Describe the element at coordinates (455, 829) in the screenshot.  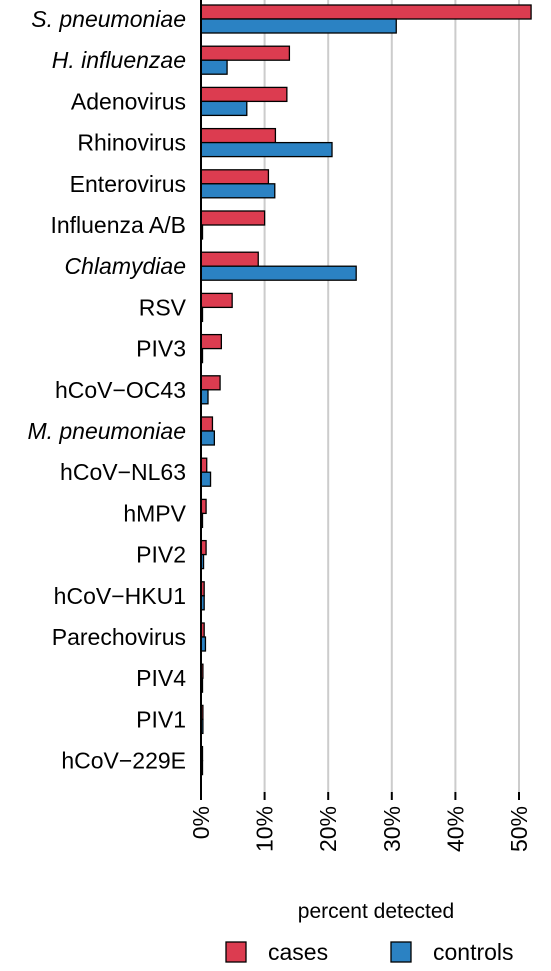
I see `x-tick-label: 40%` at that location.